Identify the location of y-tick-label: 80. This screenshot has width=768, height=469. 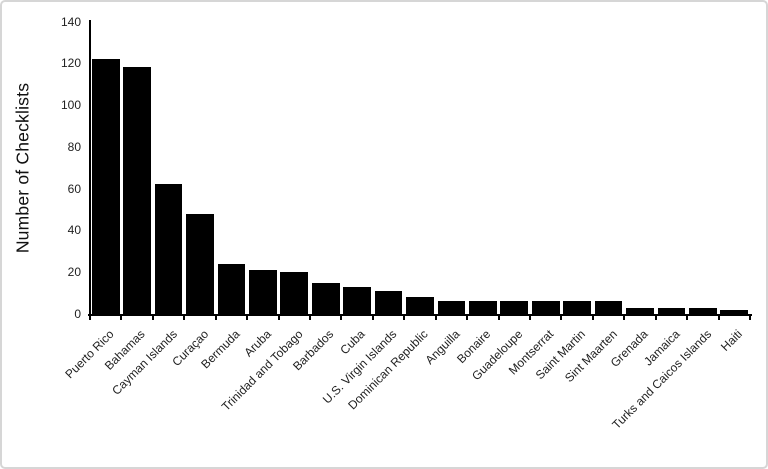
(74, 146).